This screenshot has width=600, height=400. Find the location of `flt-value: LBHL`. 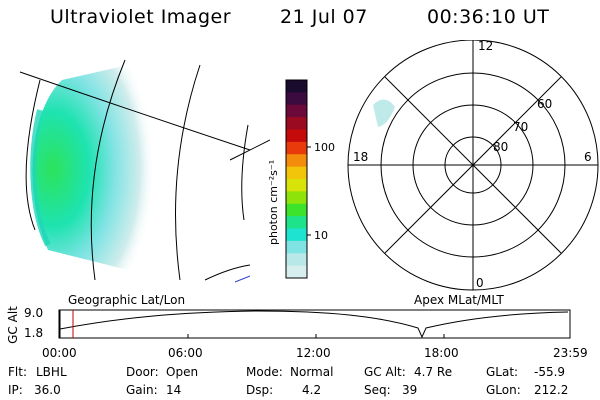

flt-value: LBHL is located at coordinates (51, 372).